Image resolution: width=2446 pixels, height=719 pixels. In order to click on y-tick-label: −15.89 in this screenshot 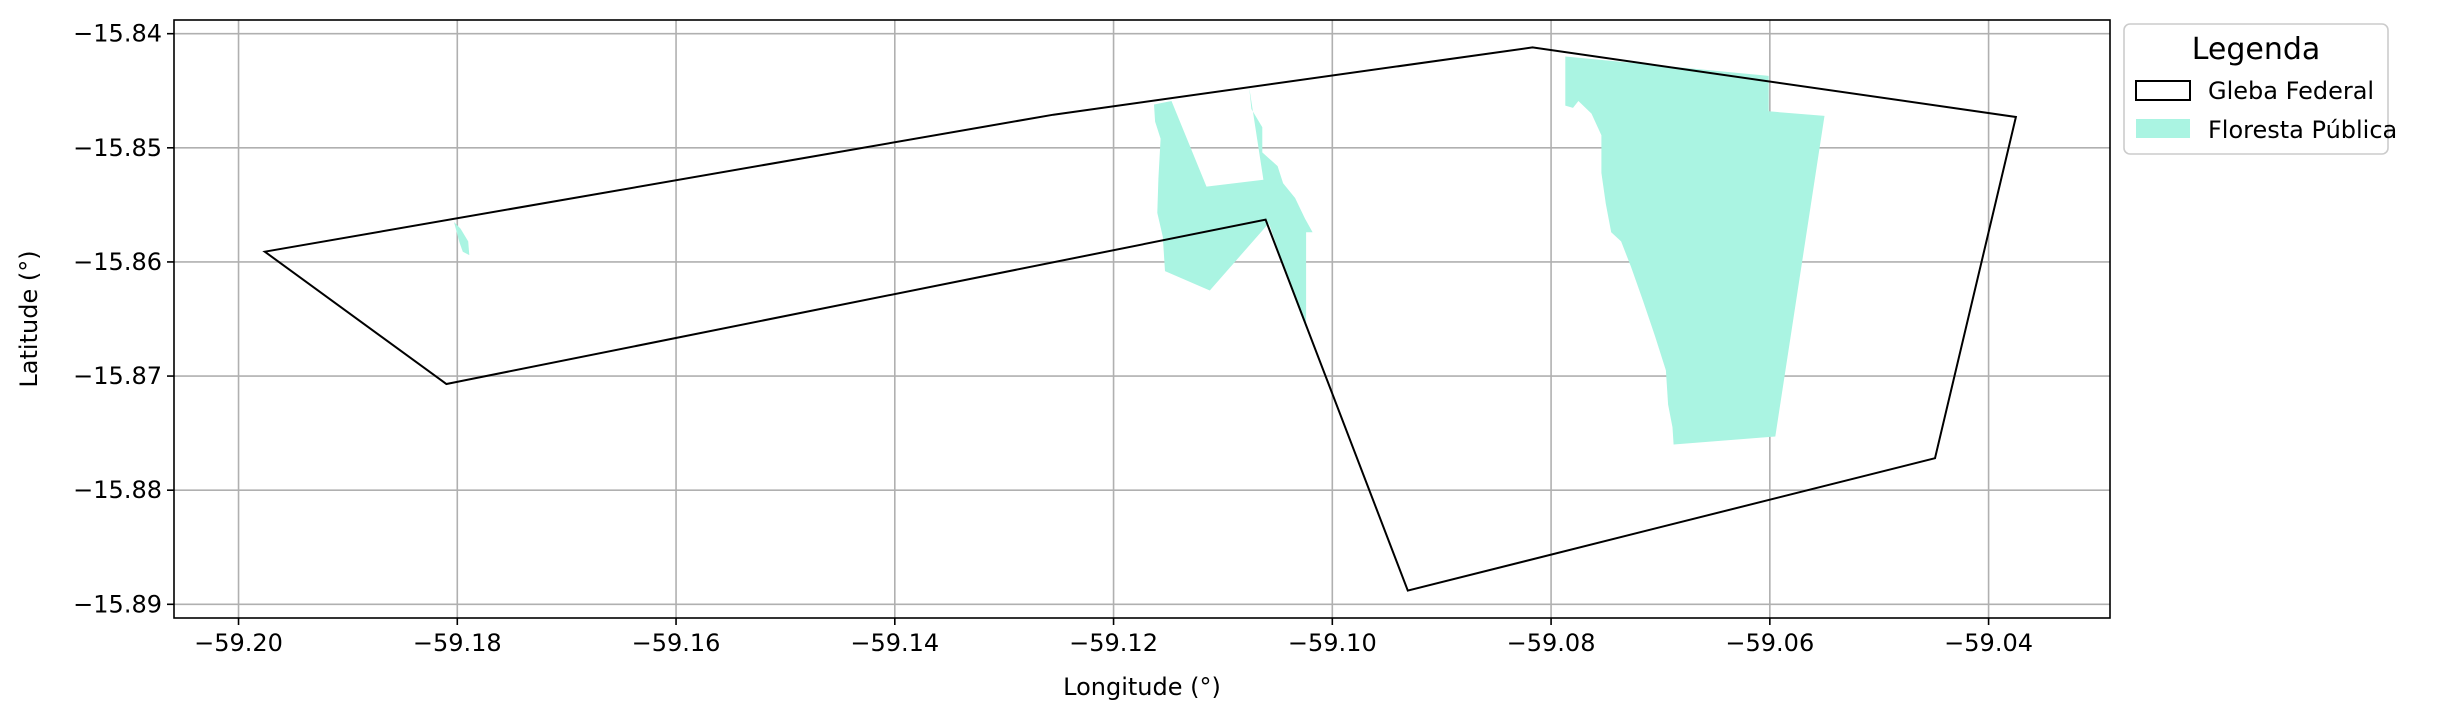, I will do `click(117, 604)`.